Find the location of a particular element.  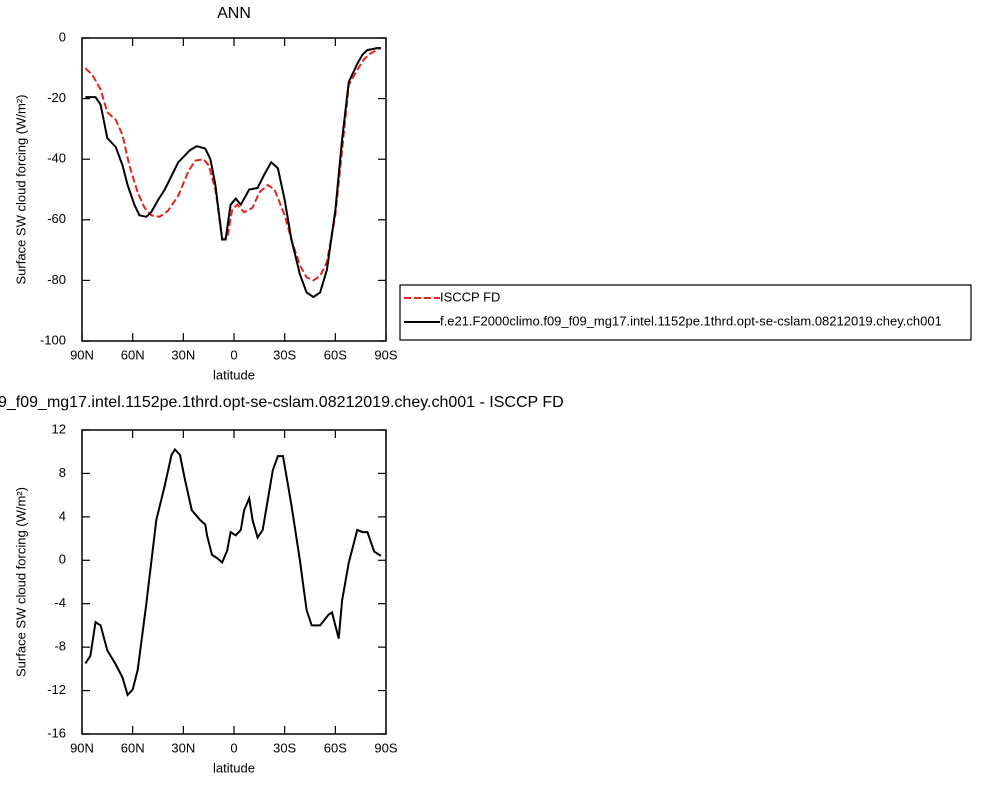

legend-label: ISCCP FD is located at coordinates (470, 296).